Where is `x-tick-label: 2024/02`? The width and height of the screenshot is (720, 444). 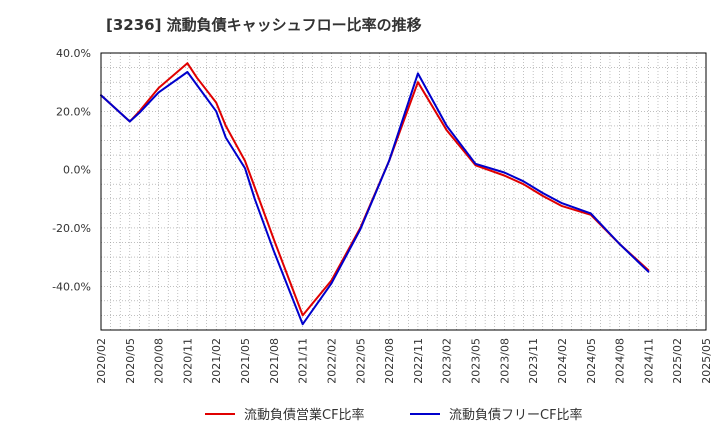 x-tick-label: 2024/02 is located at coordinates (562, 361).